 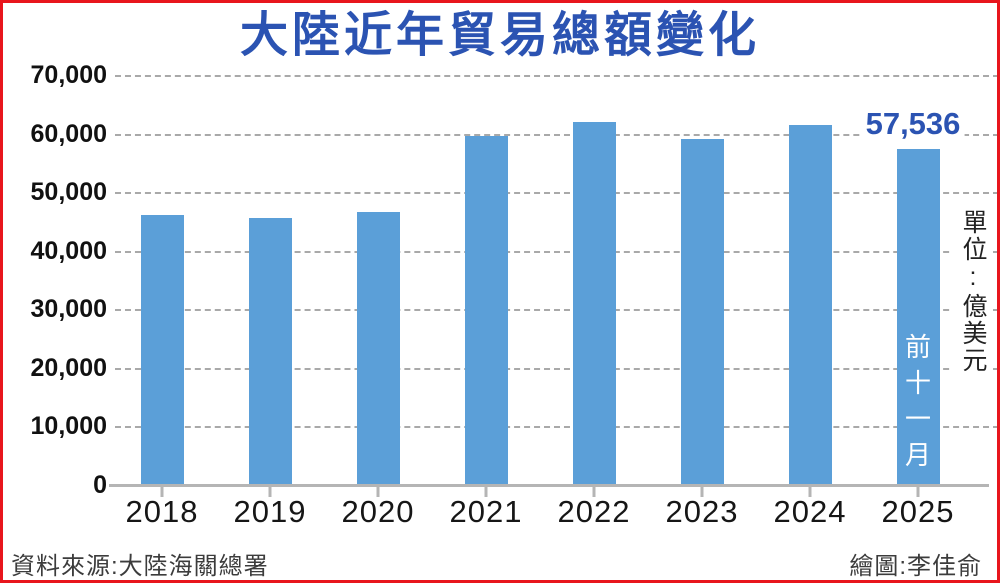 I want to click on unit-label: 單位:億美元, so click(x=973, y=291).